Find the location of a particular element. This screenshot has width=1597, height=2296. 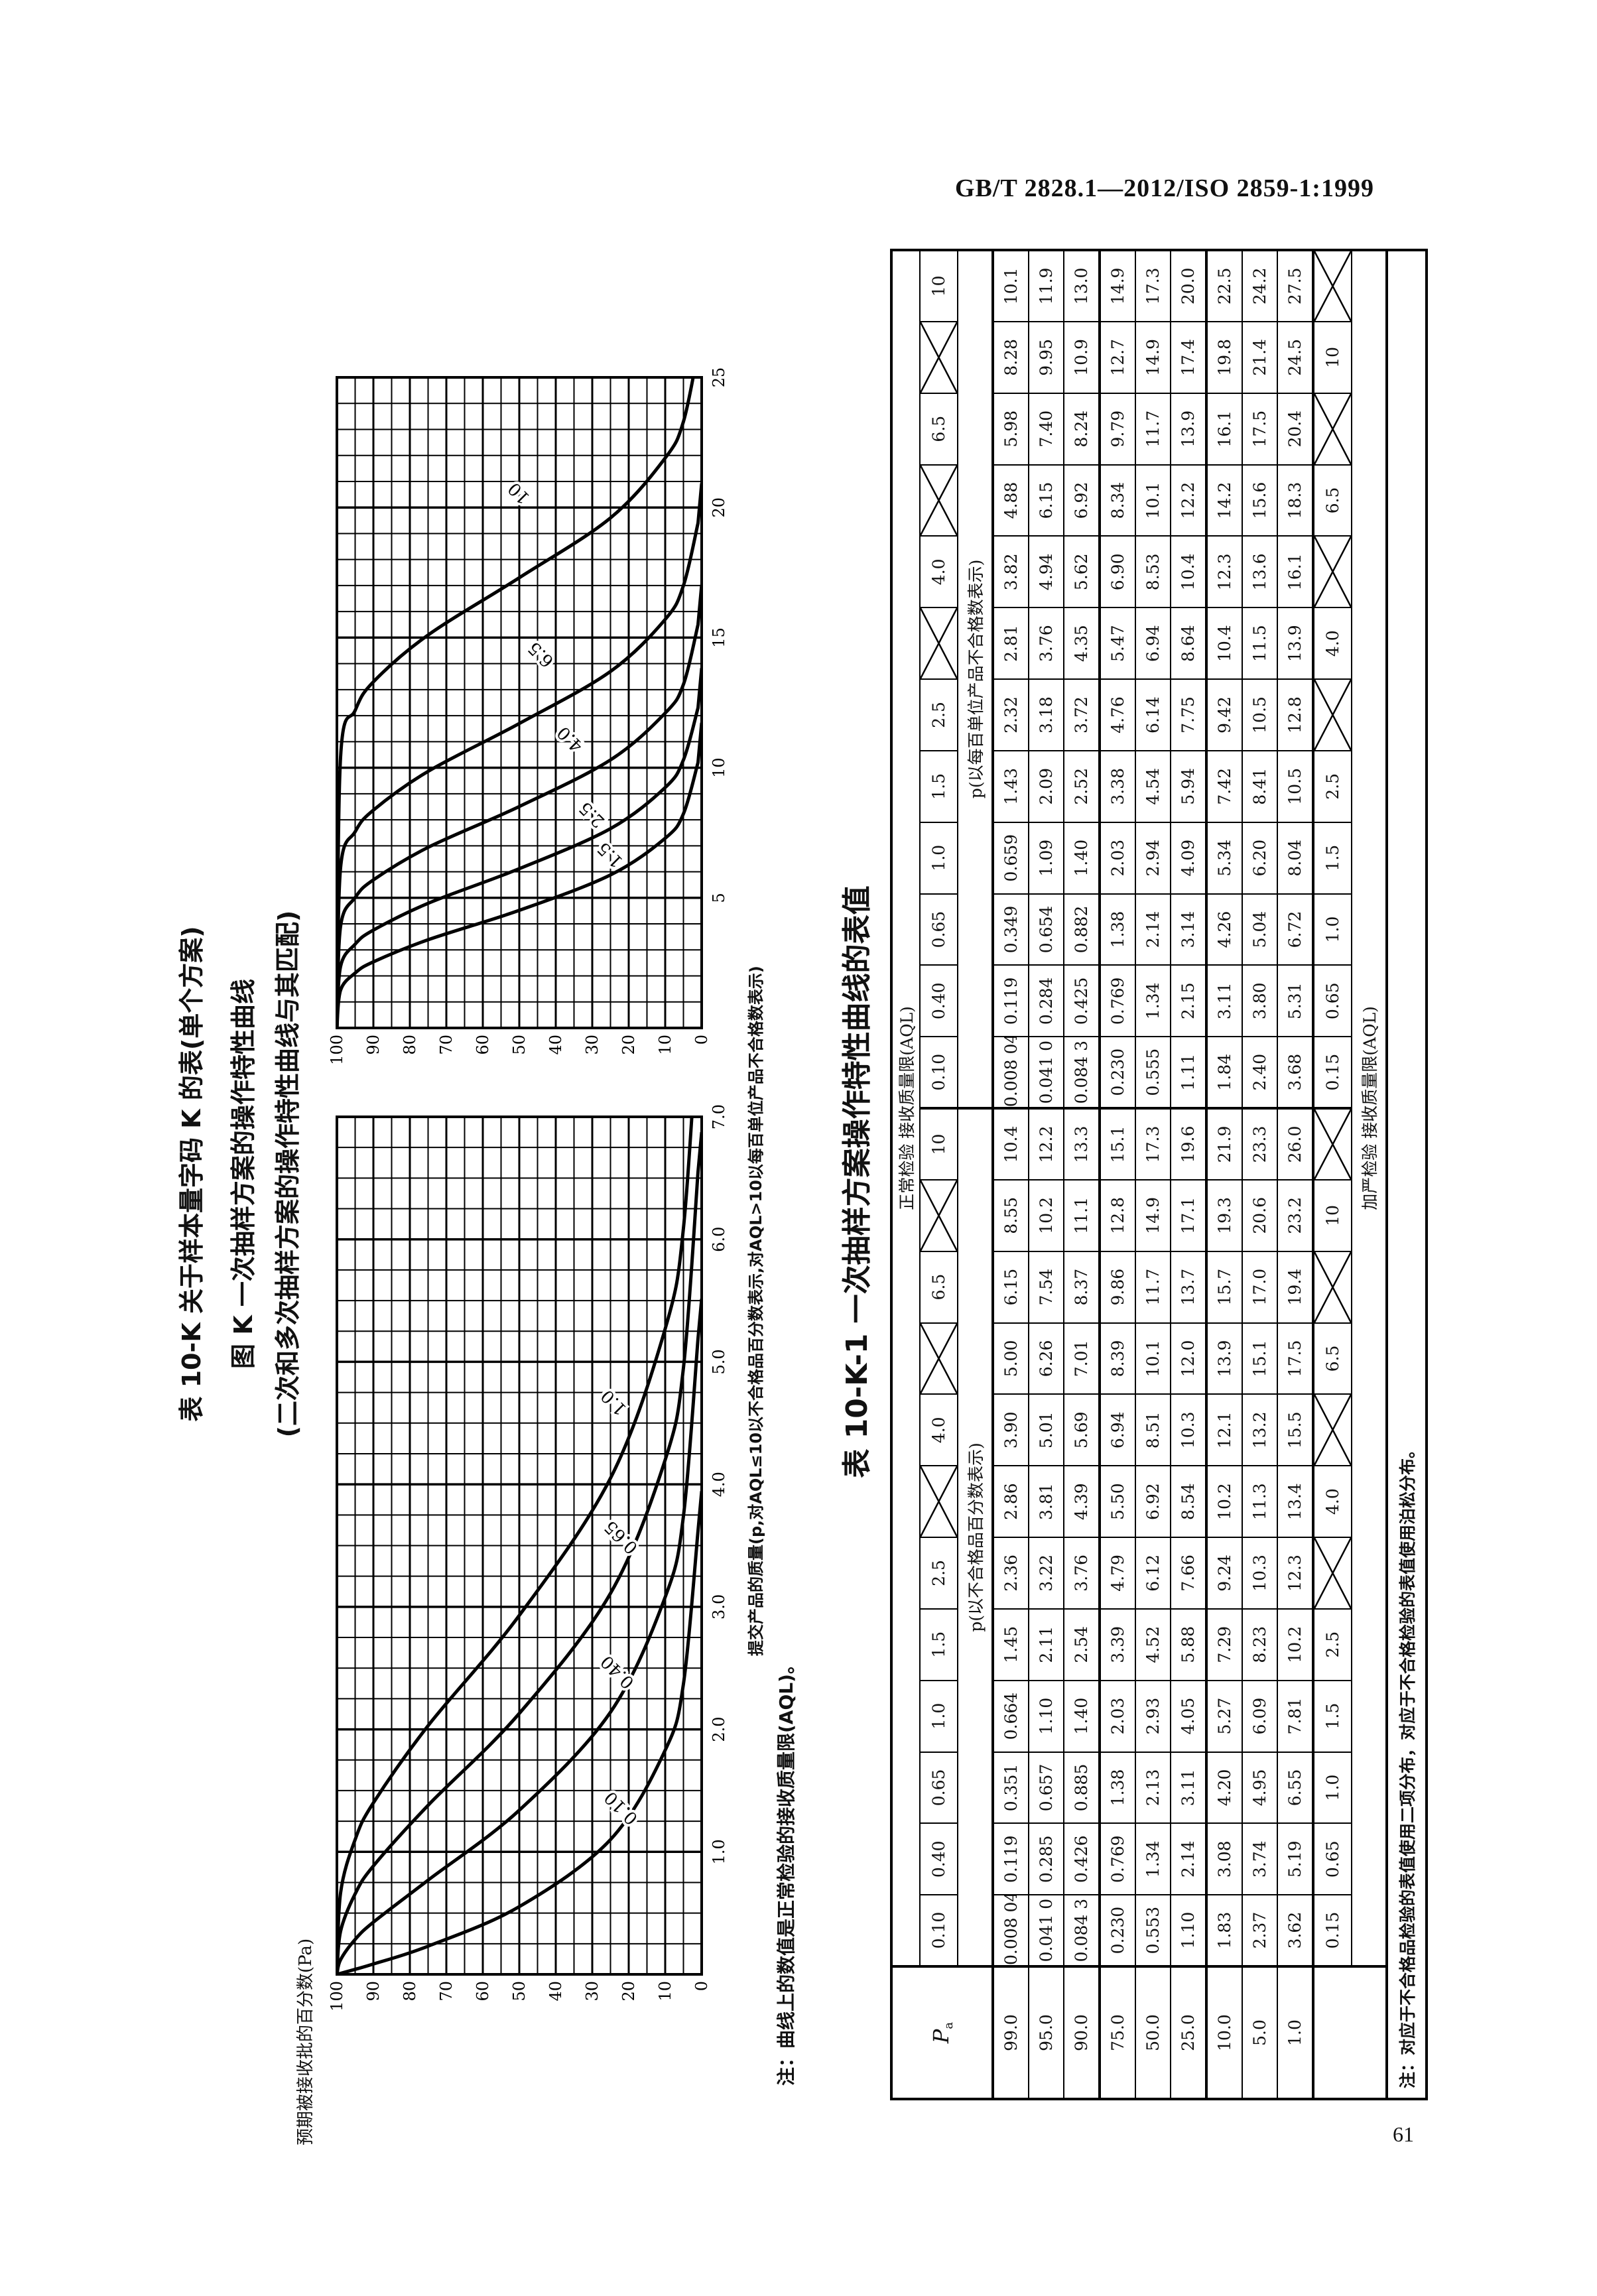

p-value-cell: 1.40 is located at coordinates (1082, 858).